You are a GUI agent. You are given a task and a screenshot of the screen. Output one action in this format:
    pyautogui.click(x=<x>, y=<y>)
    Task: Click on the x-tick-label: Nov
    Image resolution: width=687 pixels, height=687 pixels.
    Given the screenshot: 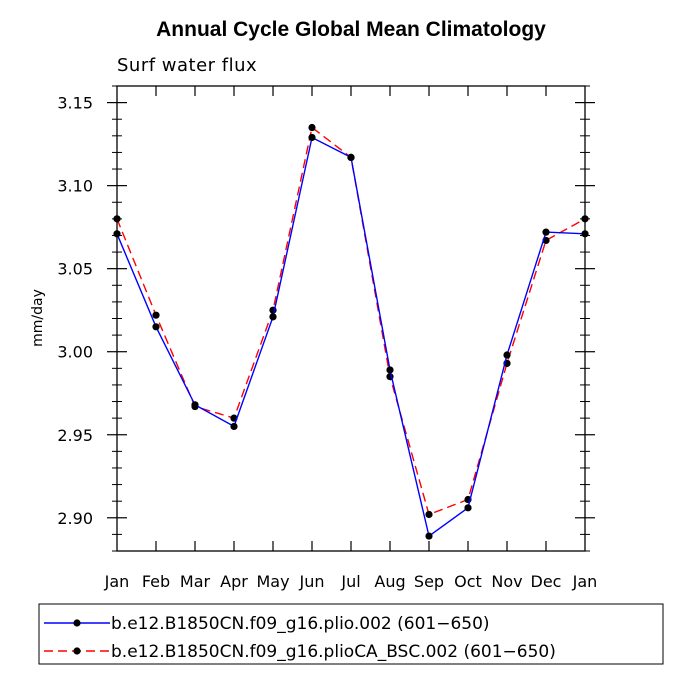 What is the action you would take?
    pyautogui.click(x=506, y=581)
    